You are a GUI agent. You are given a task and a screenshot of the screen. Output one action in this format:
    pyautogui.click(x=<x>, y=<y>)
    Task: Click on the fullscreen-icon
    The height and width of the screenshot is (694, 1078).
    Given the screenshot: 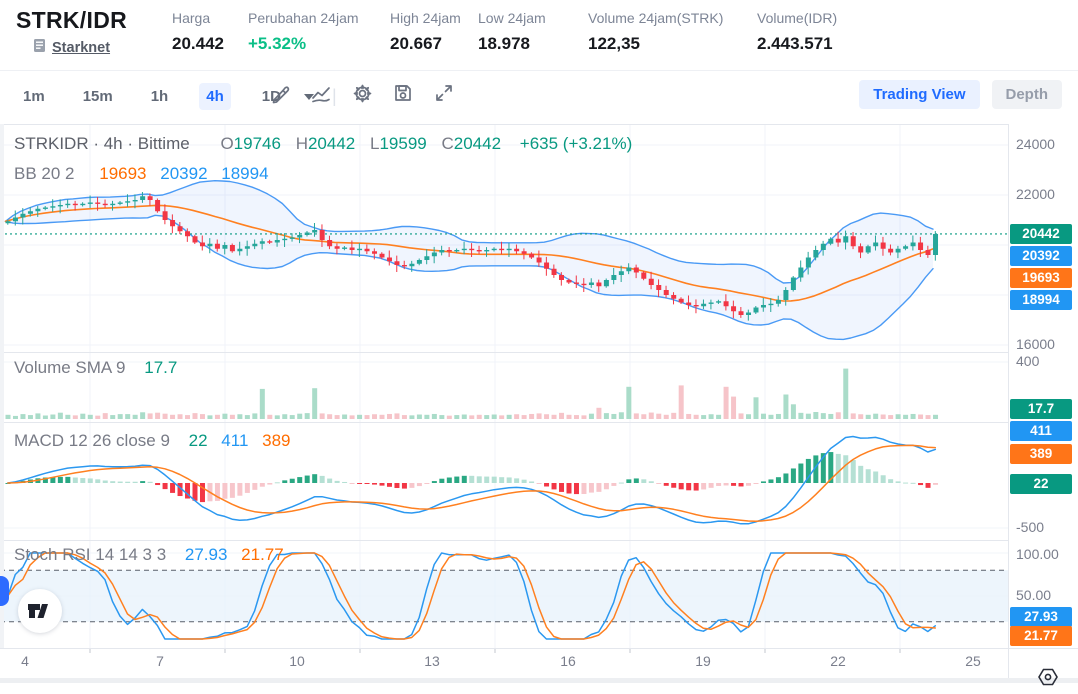 What is the action you would take?
    pyautogui.click(x=444, y=93)
    